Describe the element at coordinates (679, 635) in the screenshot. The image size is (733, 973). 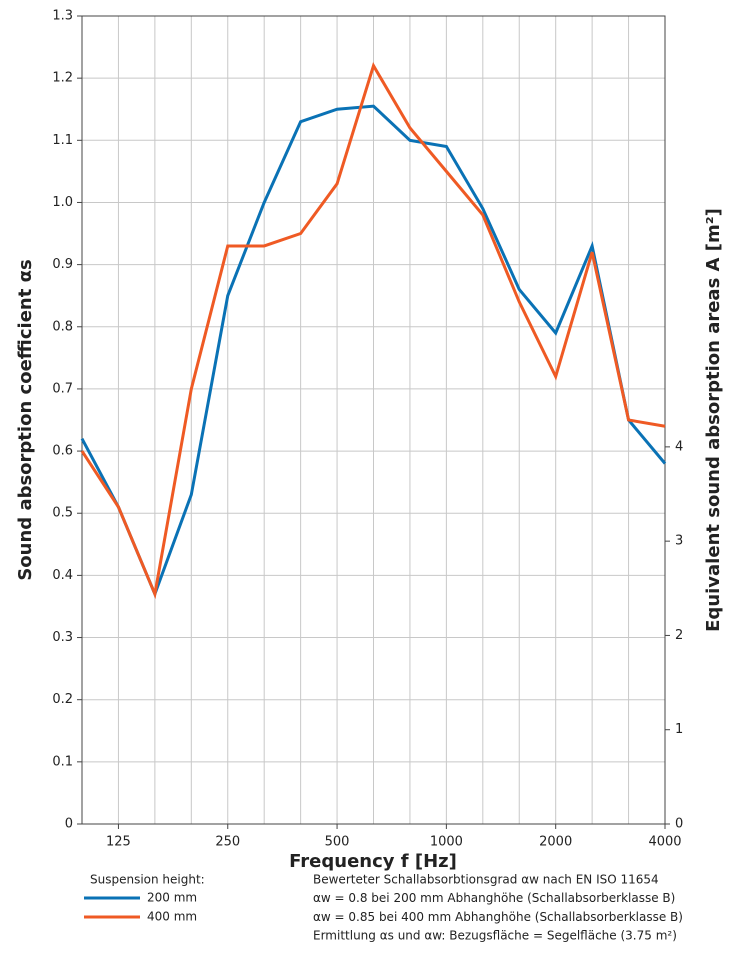
I see `y2-tick-label: 2` at that location.